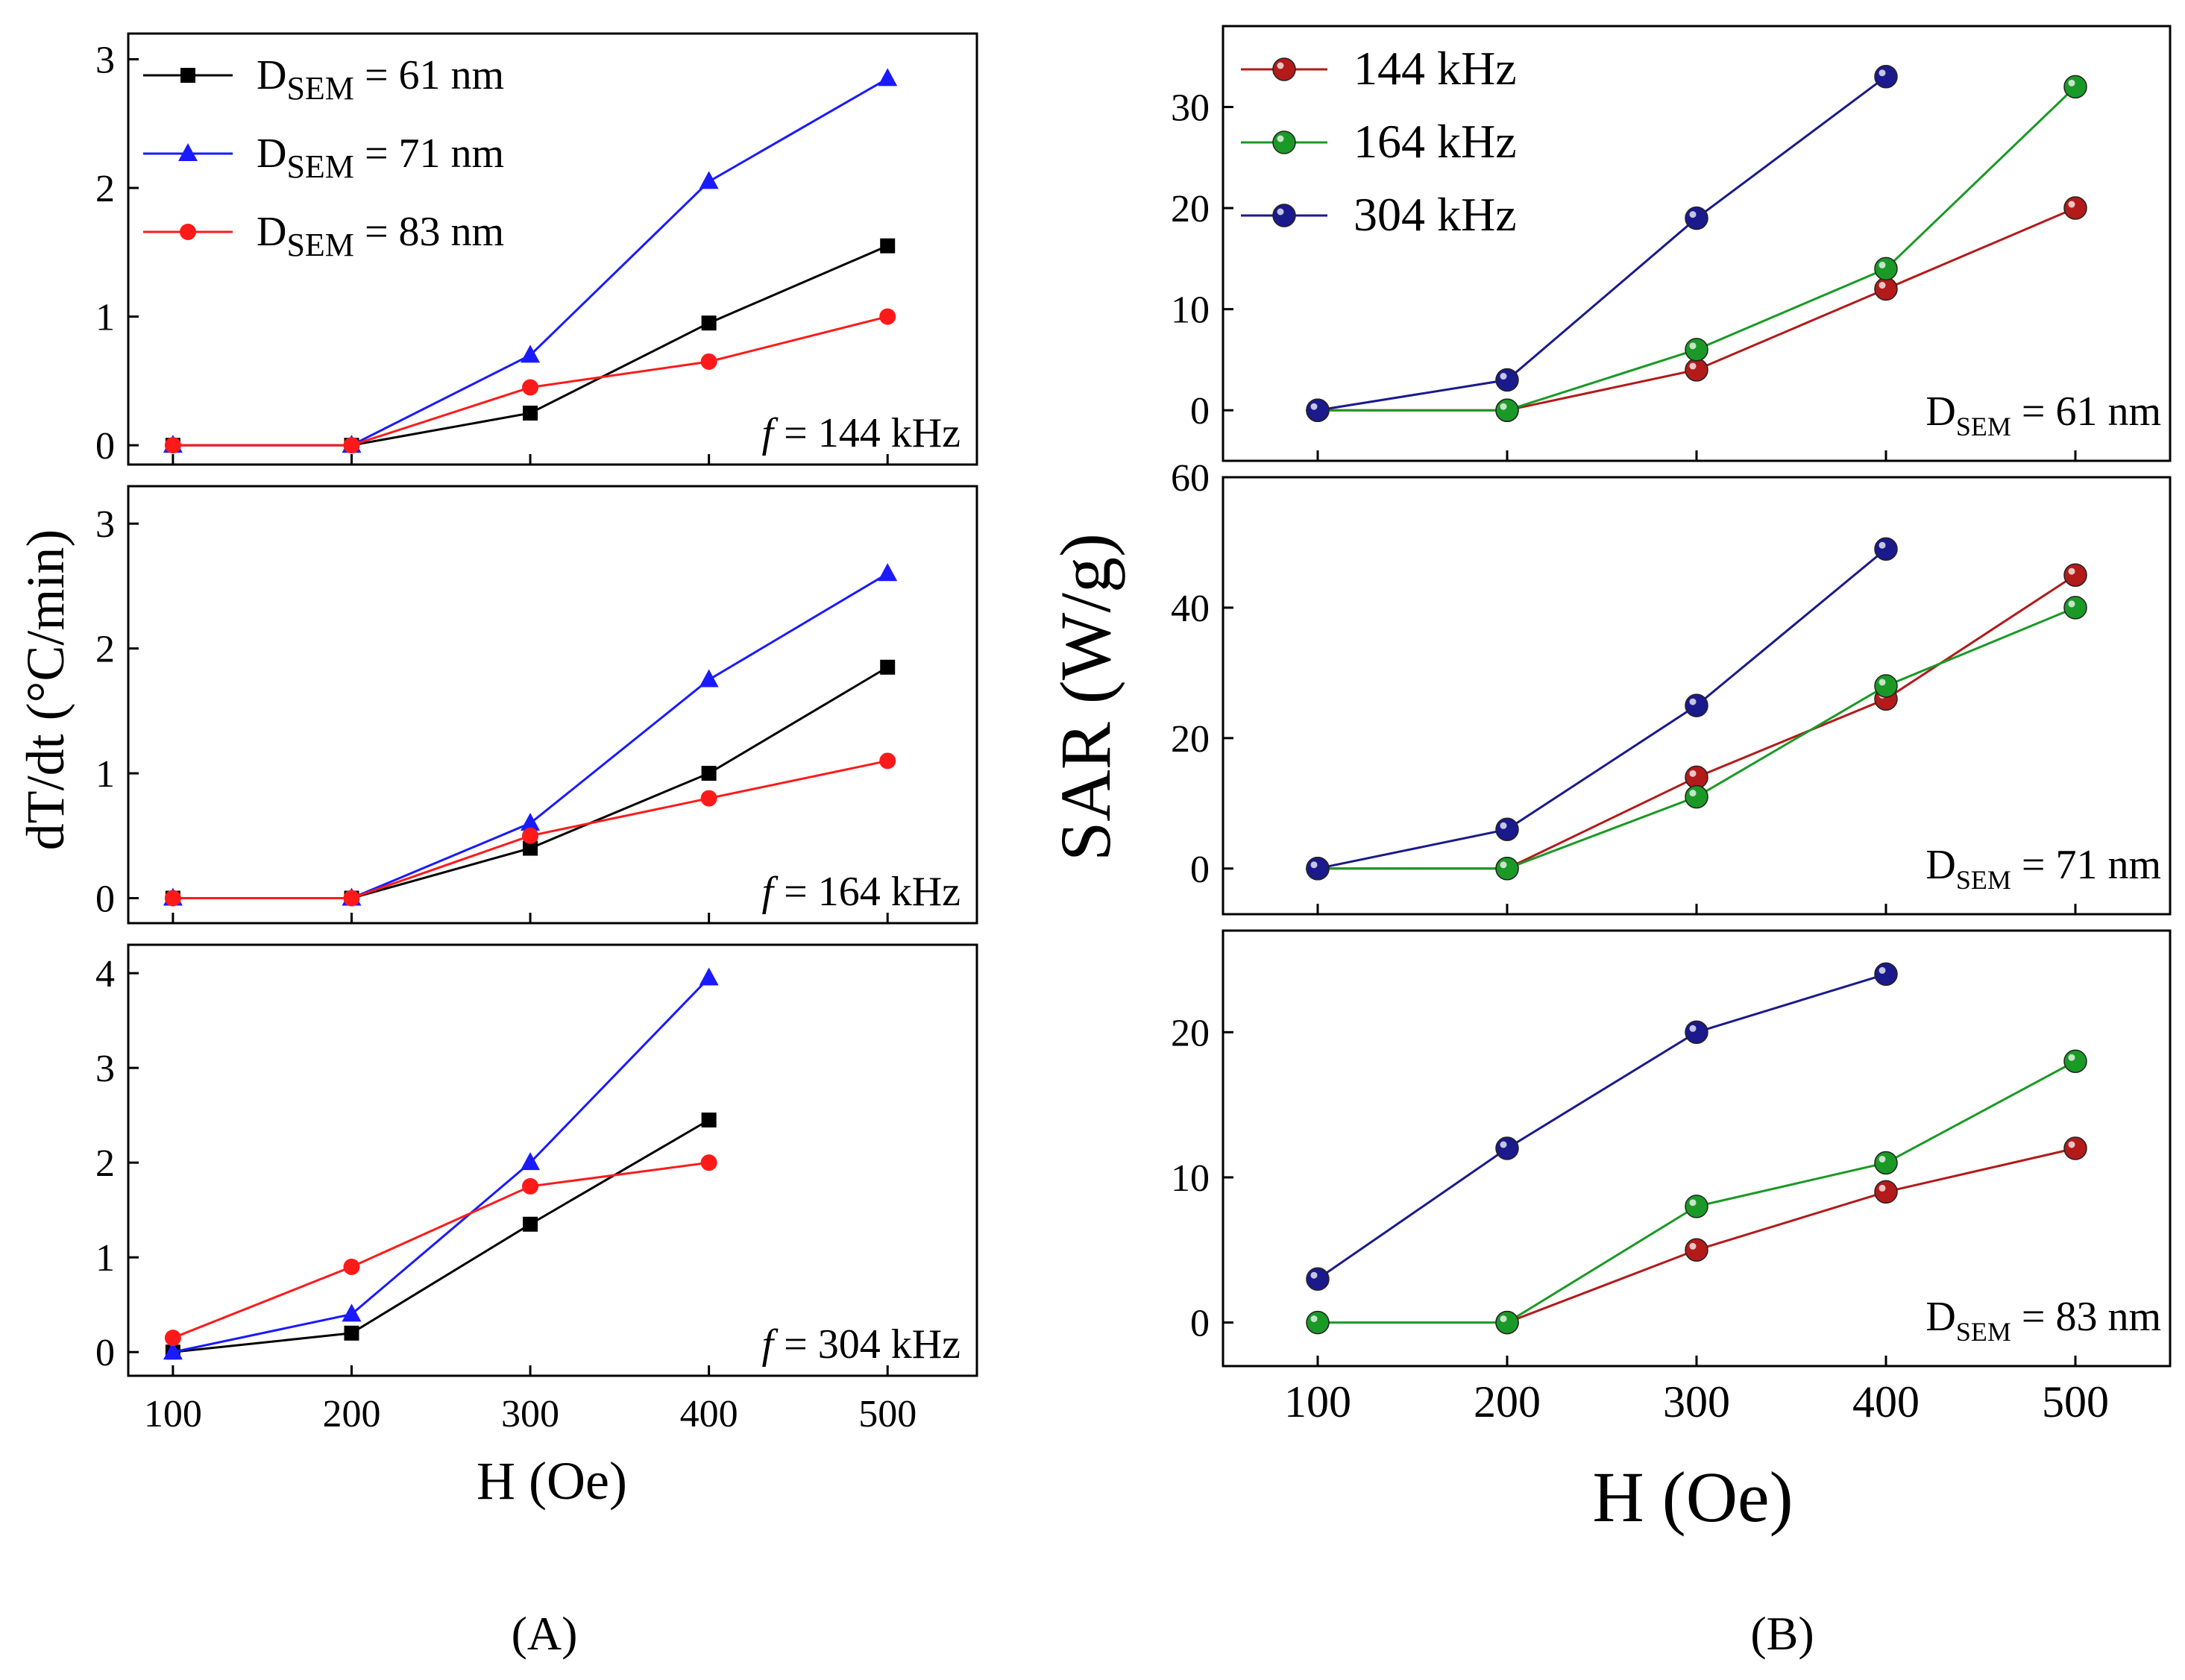 This screenshot has height=1680, width=2185. Describe the element at coordinates (861, 1344) in the screenshot. I see `frequency-annotation: f = 304 kHz` at that location.